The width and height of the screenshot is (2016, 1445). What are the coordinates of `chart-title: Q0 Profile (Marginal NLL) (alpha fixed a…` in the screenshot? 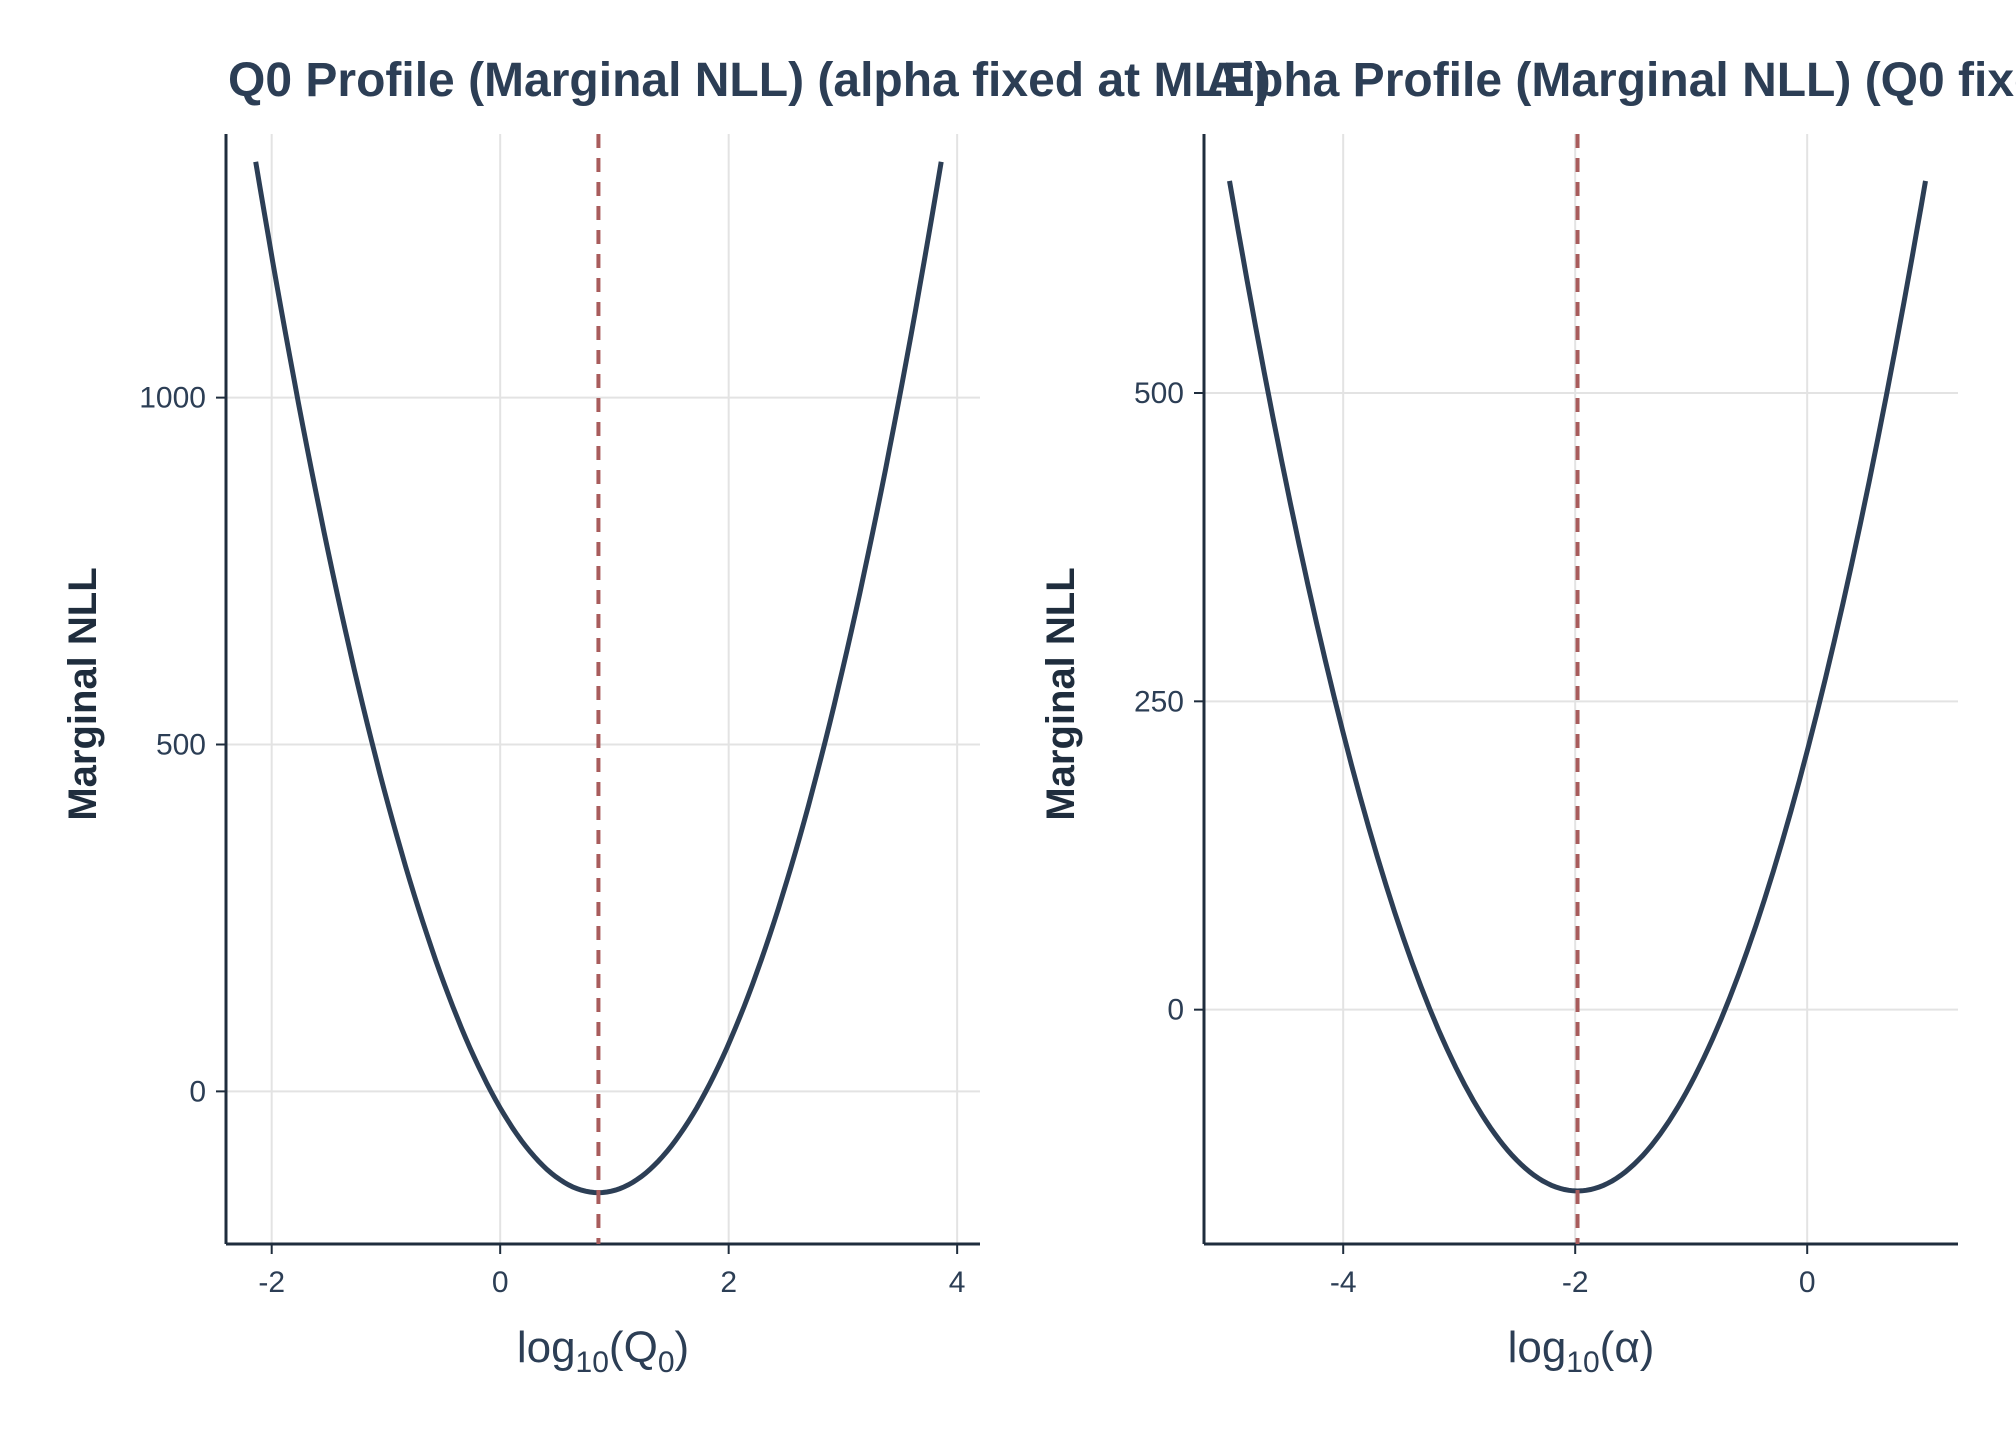 It's located at (749, 80).